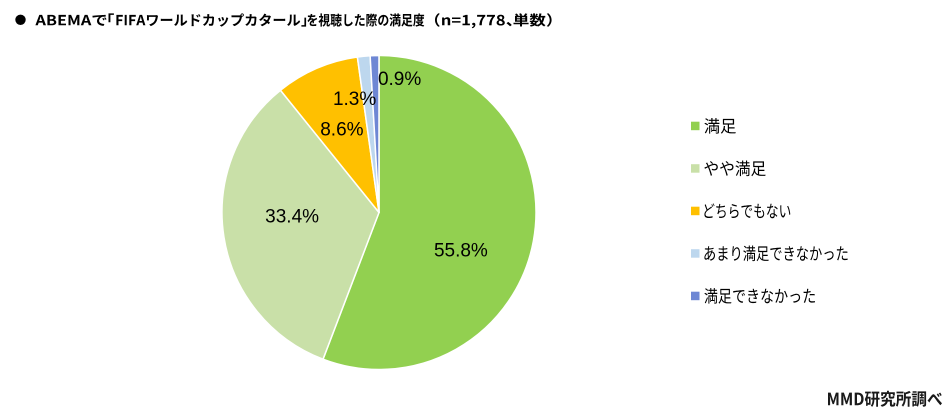 This screenshot has width=949, height=416. I want to click on svg-text: 55.8%, so click(461, 250).